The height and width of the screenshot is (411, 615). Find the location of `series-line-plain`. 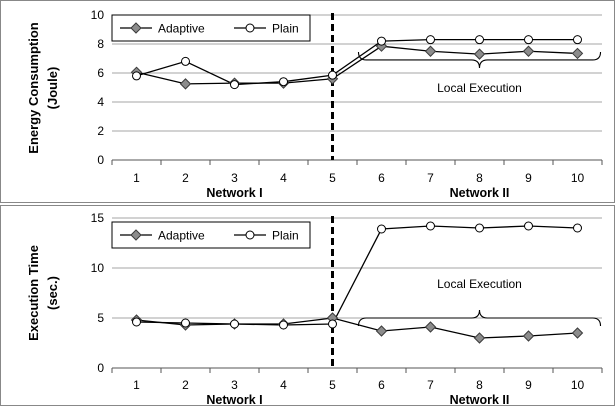

series-line-plain is located at coordinates (357, 62).